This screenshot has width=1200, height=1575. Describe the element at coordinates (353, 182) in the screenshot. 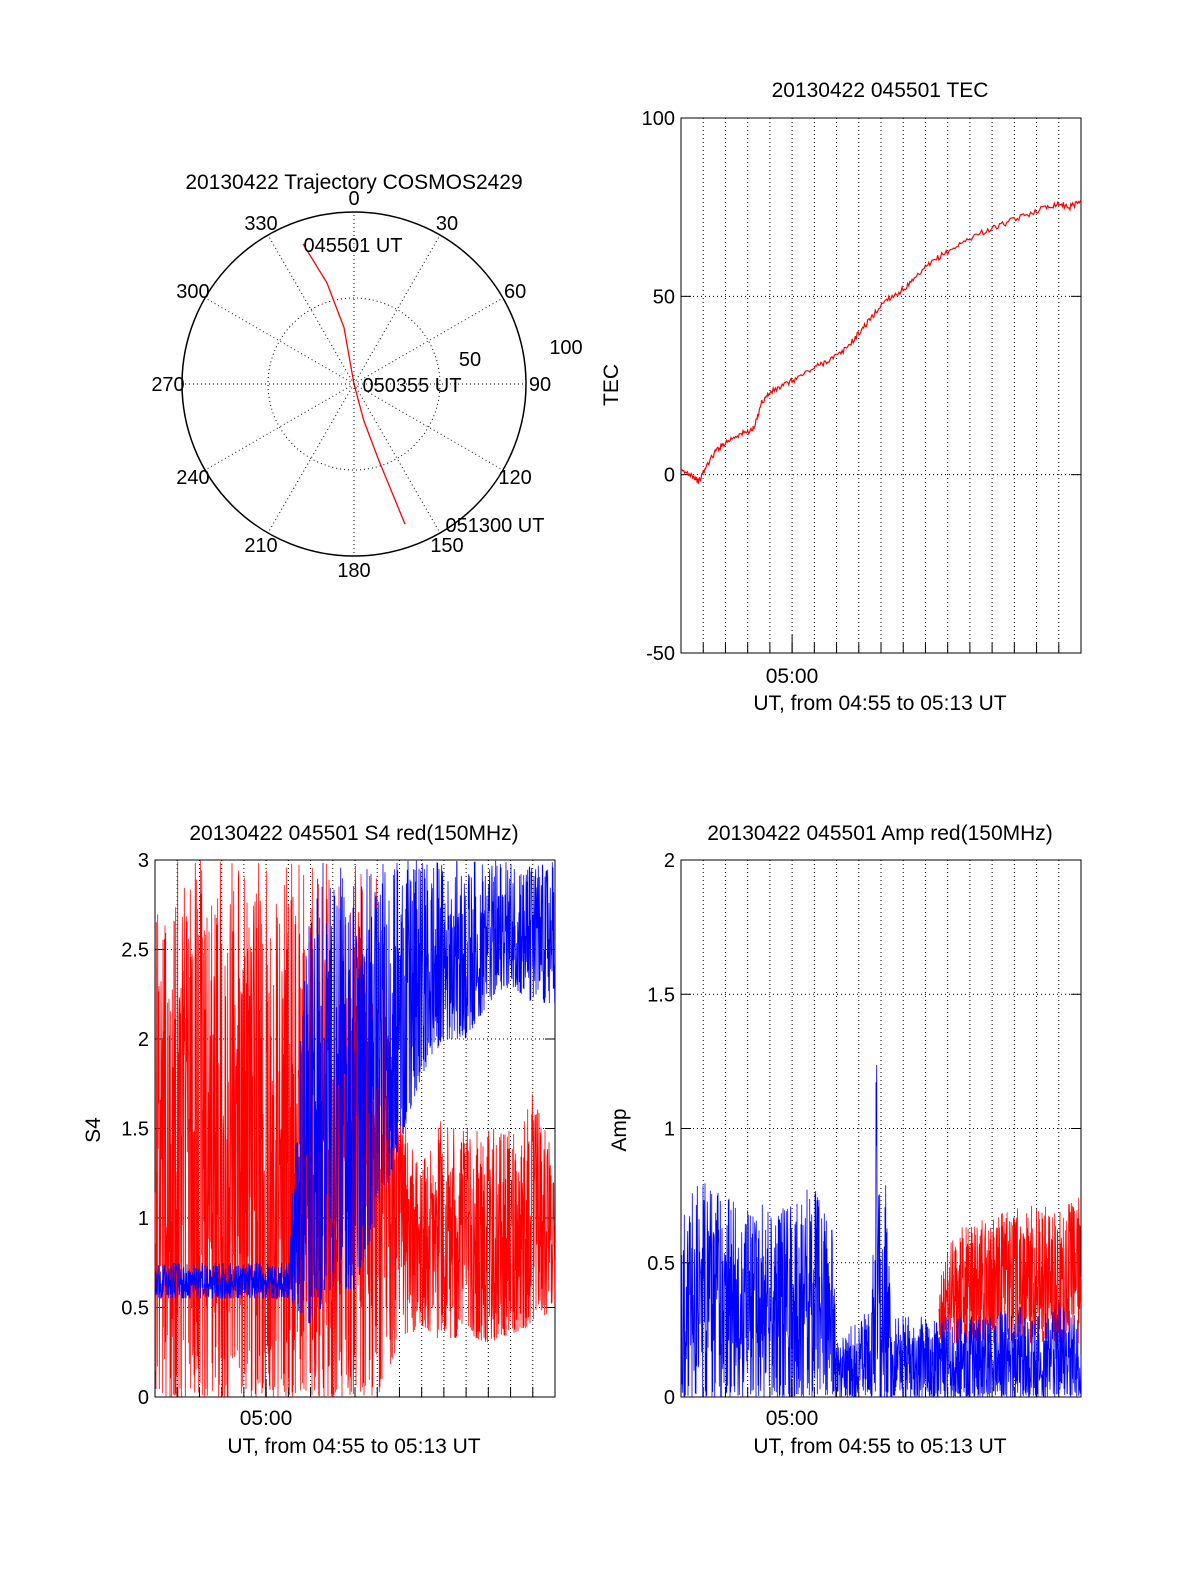

I see `polar-title: 20130422 Trajectory COSMOS2429` at that location.